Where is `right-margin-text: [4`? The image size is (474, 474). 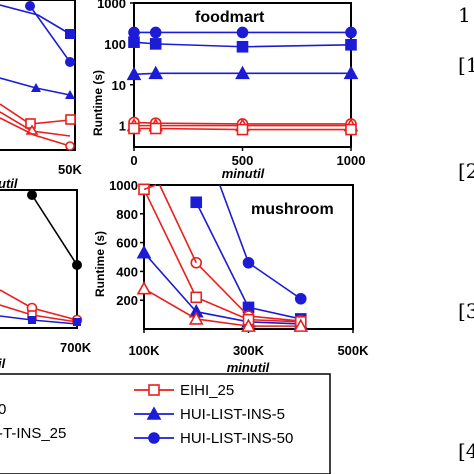 right-margin-text: [4 is located at coordinates (466, 451).